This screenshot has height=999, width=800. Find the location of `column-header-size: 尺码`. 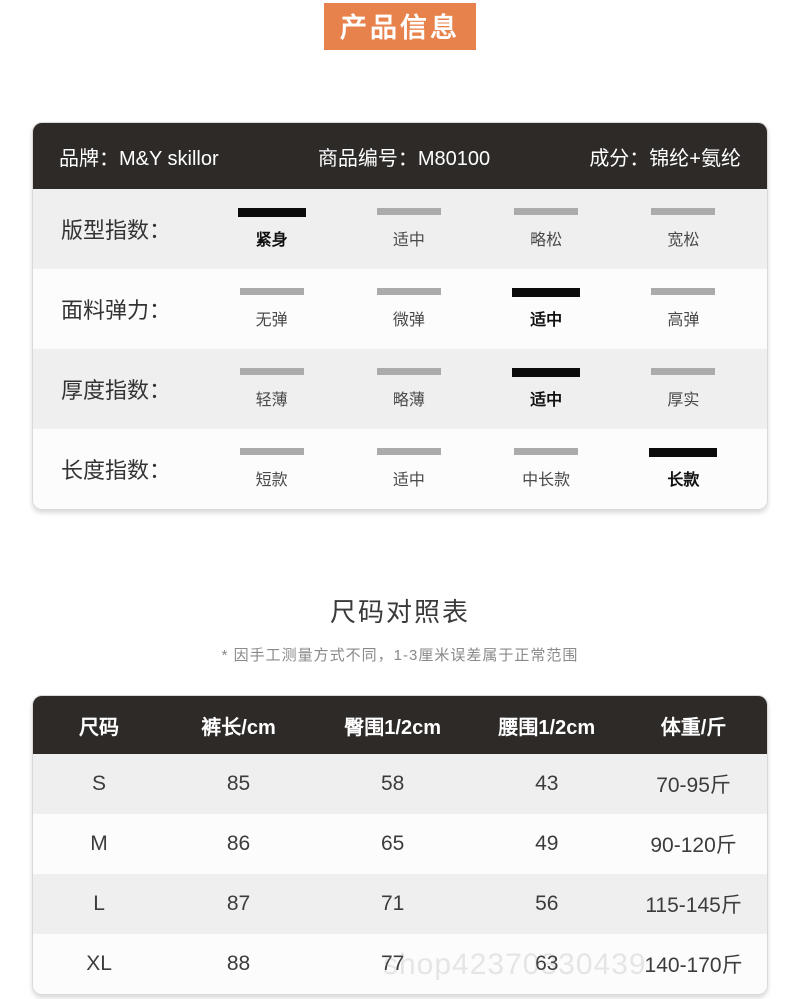

column-header-size: 尺码 is located at coordinates (99, 727).